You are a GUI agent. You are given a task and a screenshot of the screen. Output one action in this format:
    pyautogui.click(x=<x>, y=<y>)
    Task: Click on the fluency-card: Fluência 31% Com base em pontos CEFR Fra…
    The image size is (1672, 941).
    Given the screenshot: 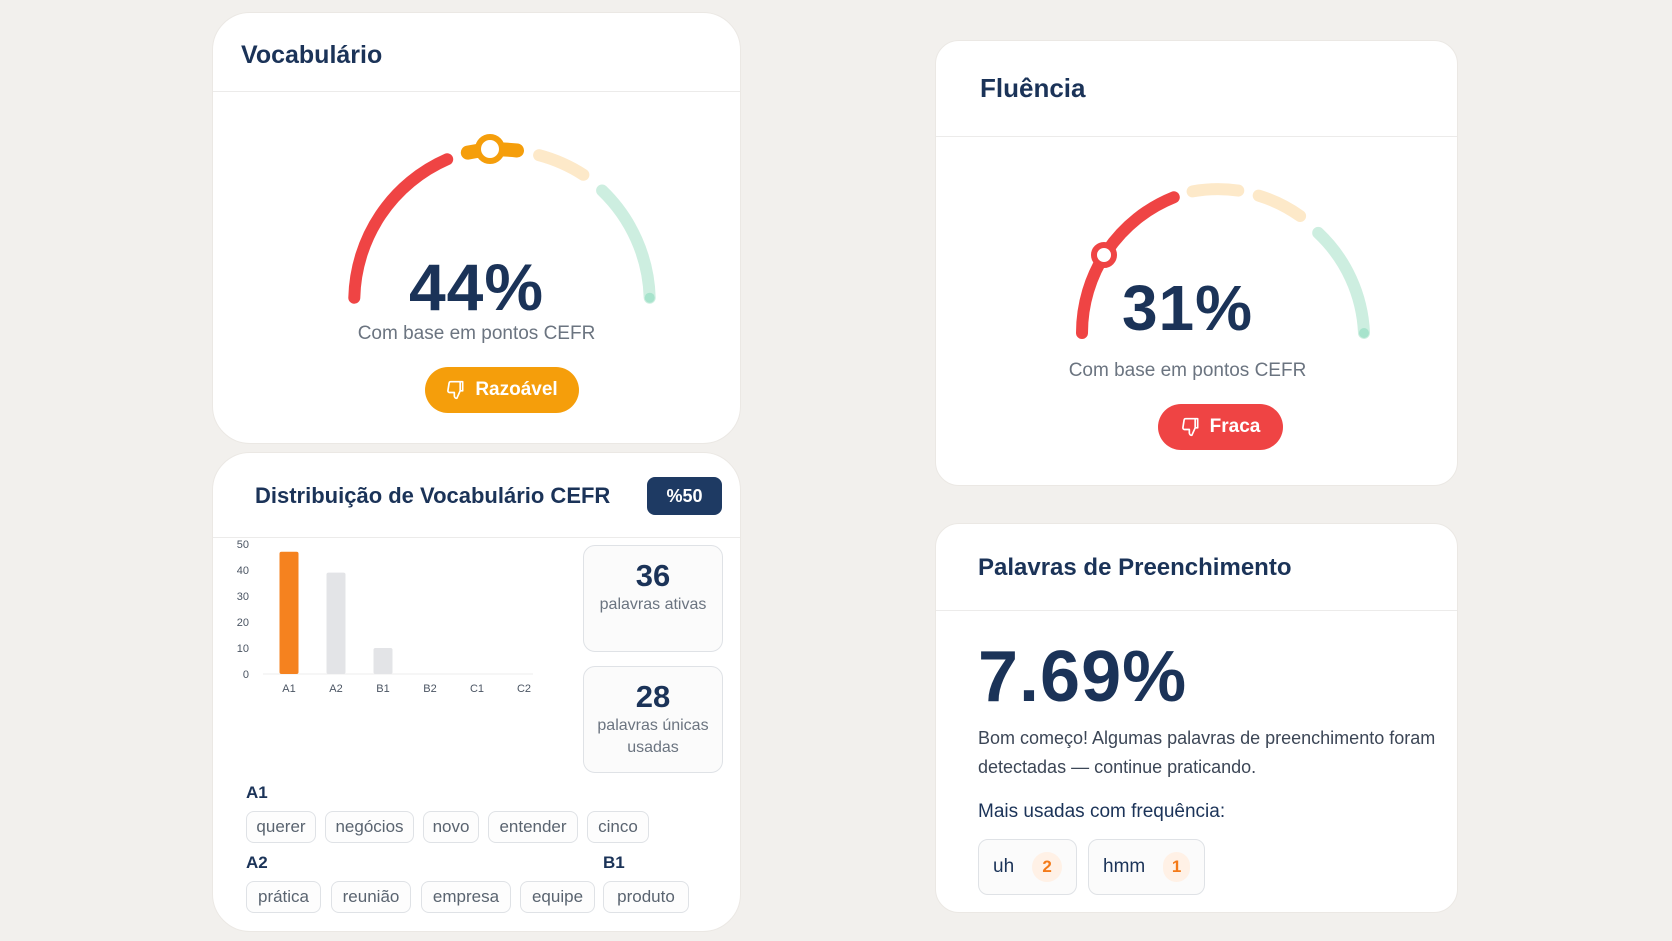 What is the action you would take?
    pyautogui.click(x=1196, y=263)
    